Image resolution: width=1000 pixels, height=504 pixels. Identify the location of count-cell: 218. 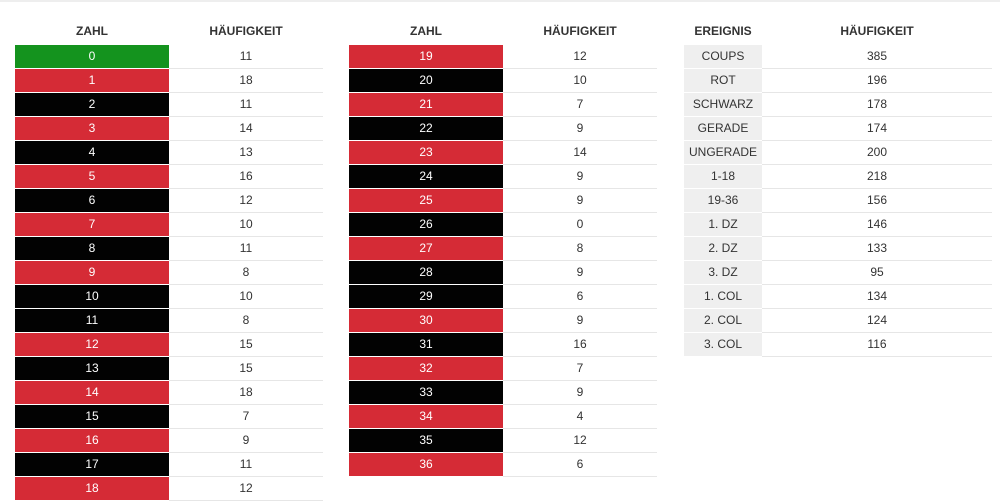
(877, 177).